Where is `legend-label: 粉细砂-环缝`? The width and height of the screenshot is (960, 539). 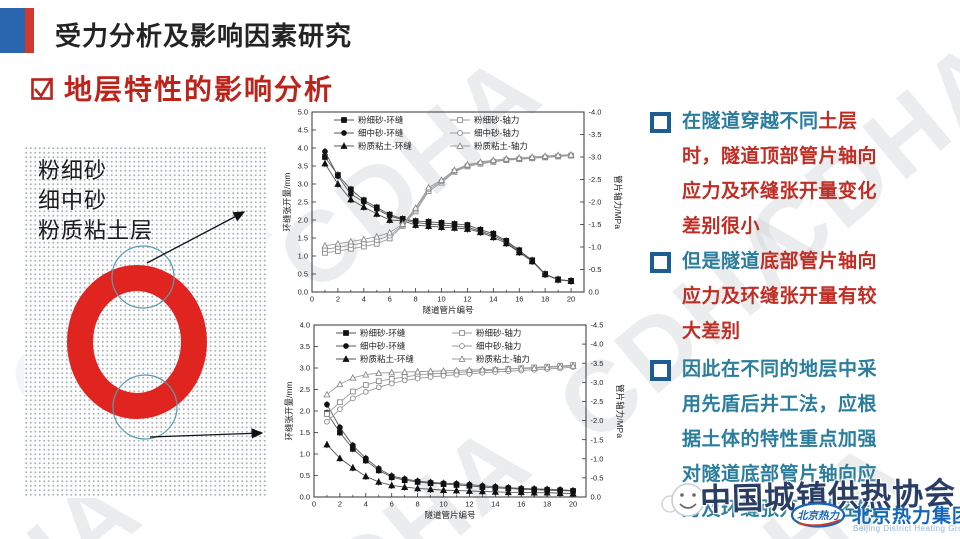 legend-label: 粉细砂-环缝 is located at coordinates (381, 120).